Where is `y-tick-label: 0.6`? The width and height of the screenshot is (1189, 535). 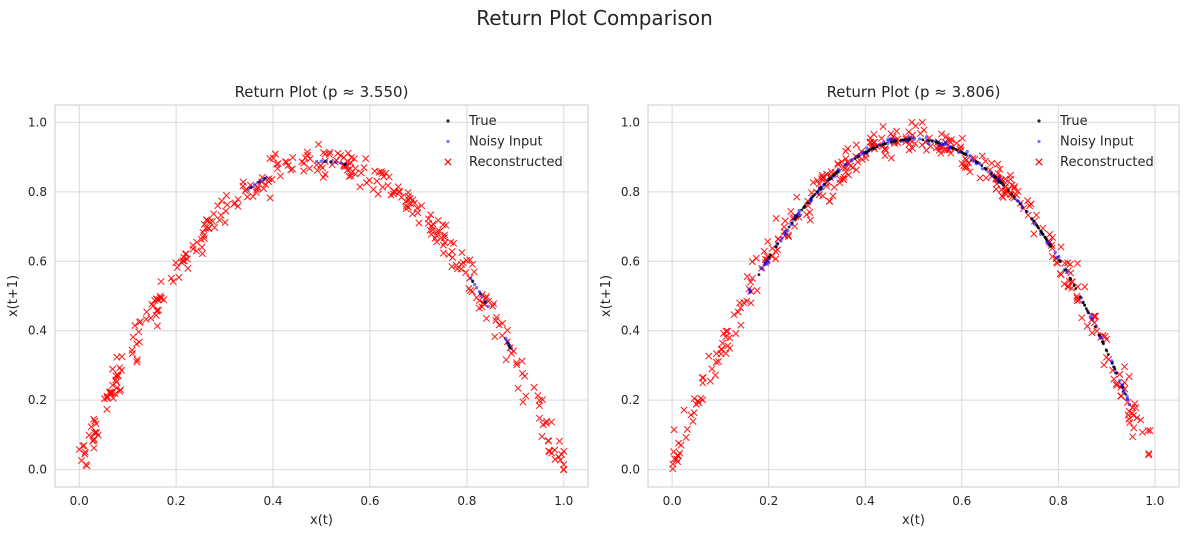
y-tick-label: 0.6 is located at coordinates (630, 261).